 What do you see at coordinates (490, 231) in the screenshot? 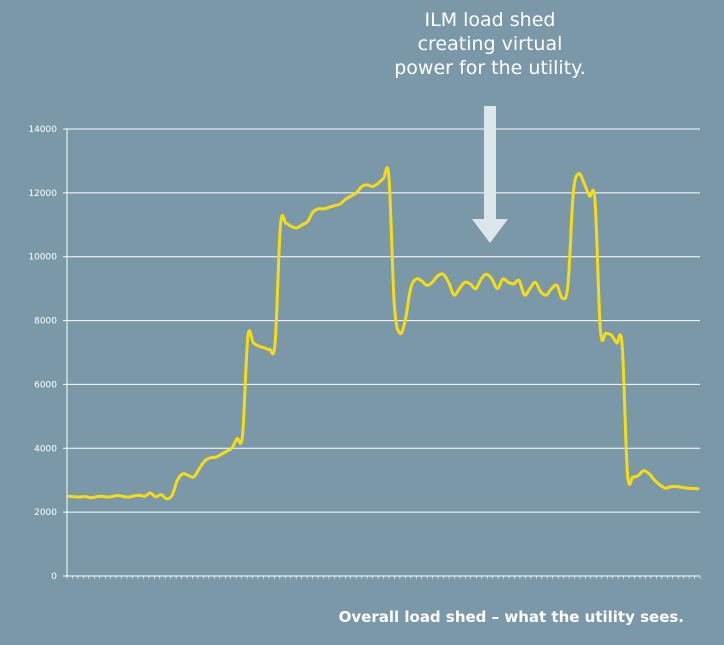
I see `arrow-head` at bounding box center [490, 231].